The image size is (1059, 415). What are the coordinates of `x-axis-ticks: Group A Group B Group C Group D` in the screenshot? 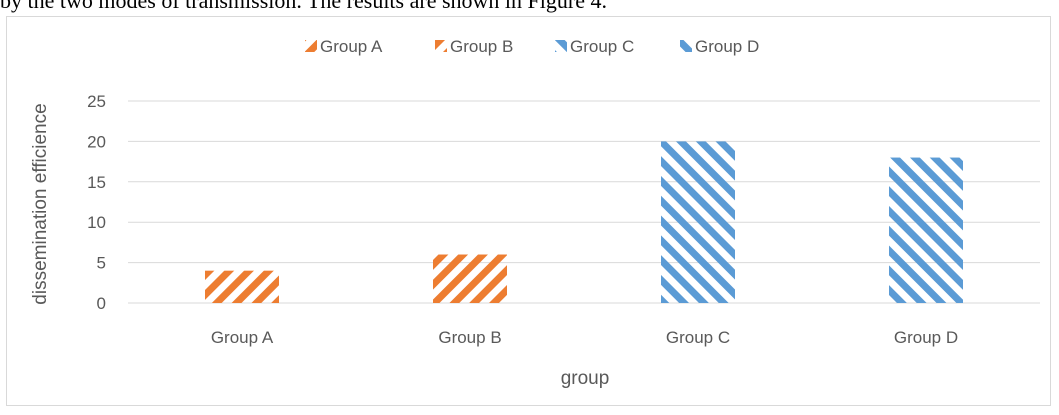 It's located at (584, 337).